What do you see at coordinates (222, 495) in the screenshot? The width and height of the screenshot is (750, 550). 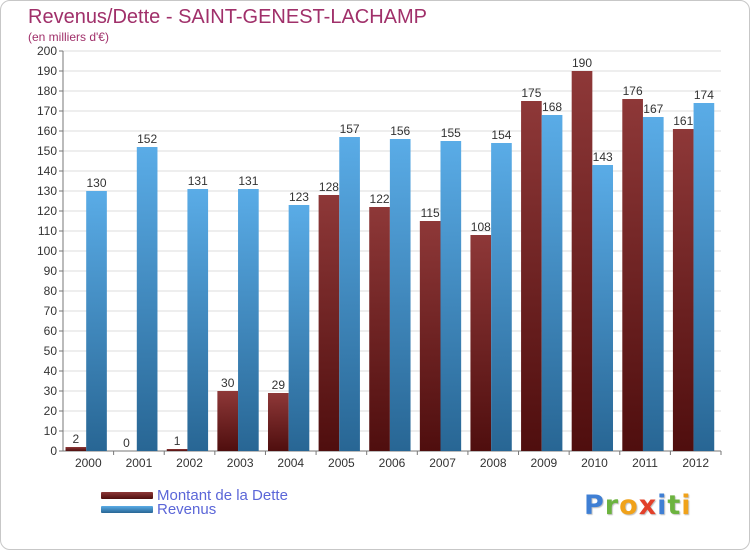 I see `legend-label-dette: Montant de la Dette` at bounding box center [222, 495].